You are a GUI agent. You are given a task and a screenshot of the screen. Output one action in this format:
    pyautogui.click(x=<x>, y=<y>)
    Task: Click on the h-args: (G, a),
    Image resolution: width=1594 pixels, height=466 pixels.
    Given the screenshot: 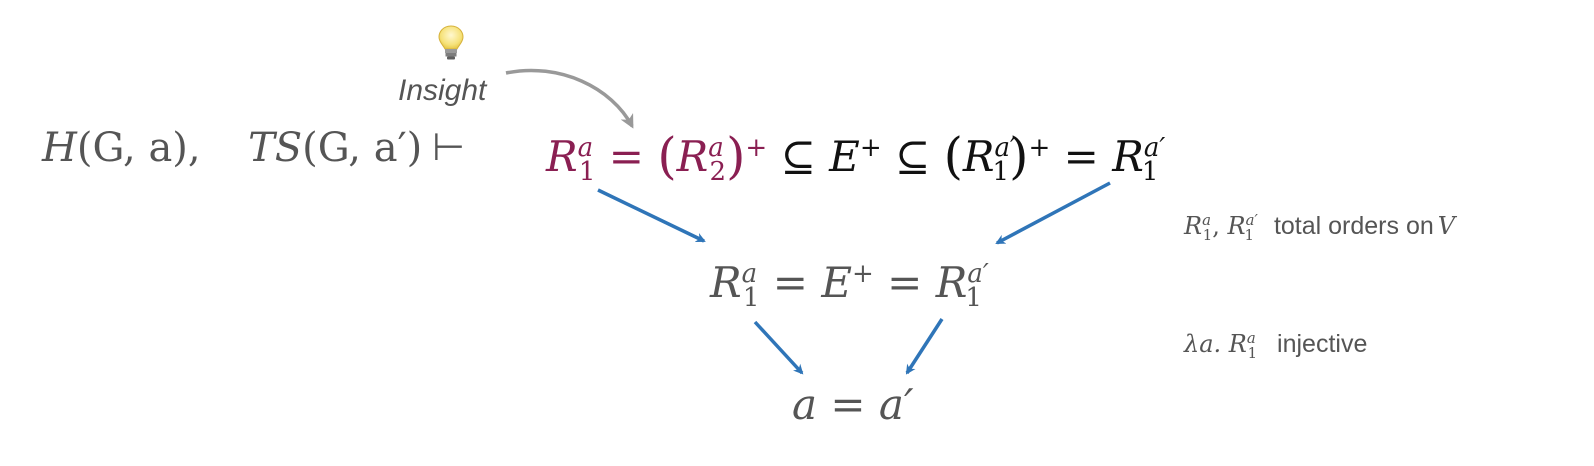 What is the action you would take?
    pyautogui.click(x=138, y=148)
    